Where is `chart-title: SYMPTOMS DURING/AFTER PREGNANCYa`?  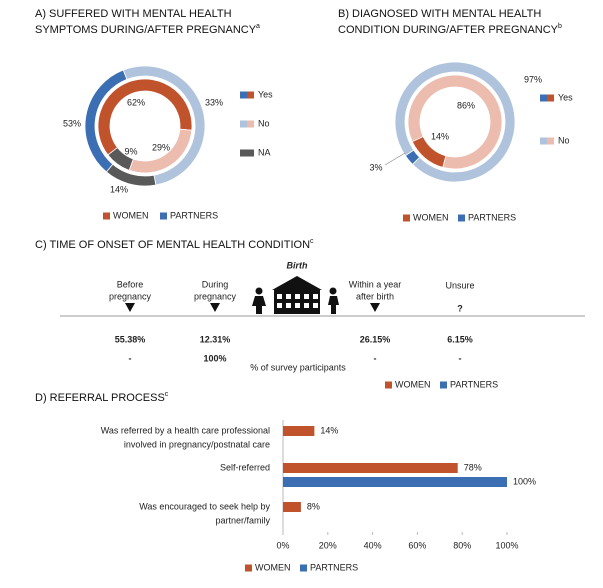
chart-title: SYMPTOMS DURING/AFTER PREGNANCYa is located at coordinates (147, 29).